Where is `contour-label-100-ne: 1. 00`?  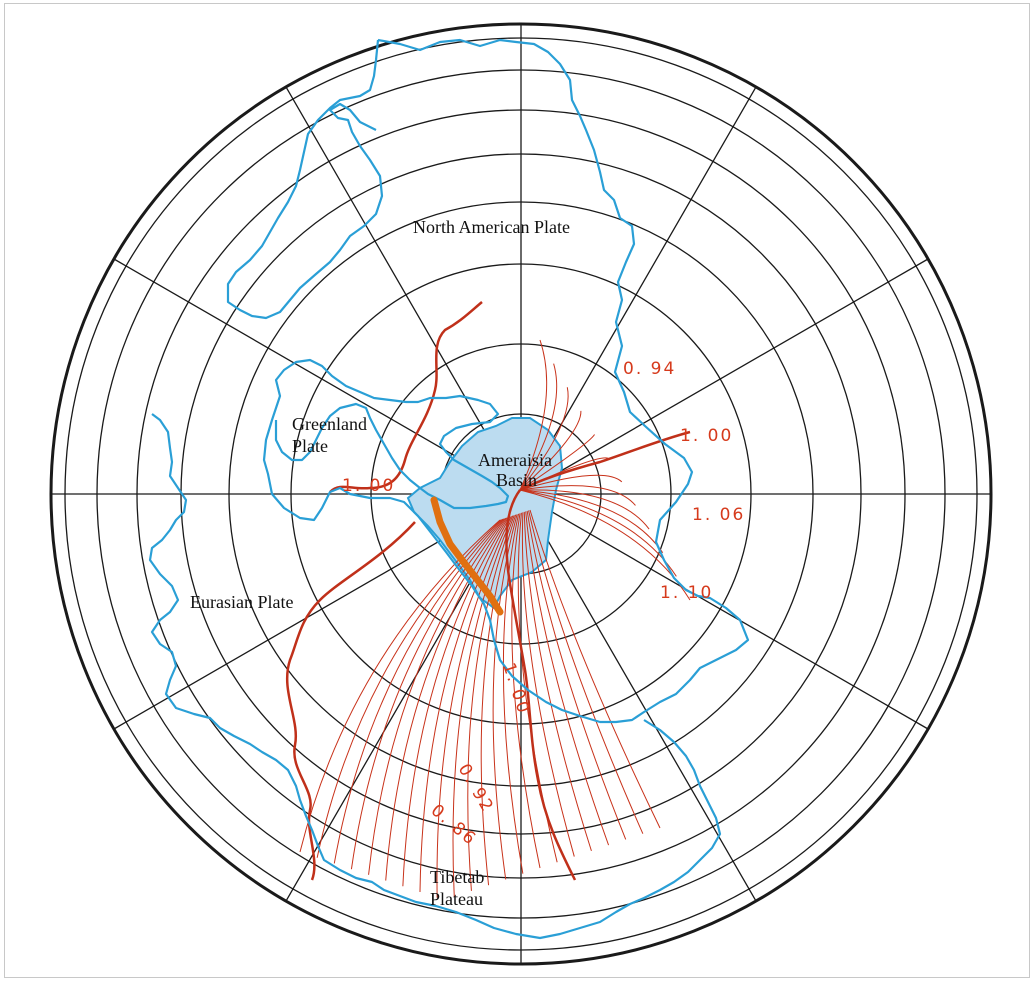
contour-label-100-ne: 1. 00 is located at coordinates (706, 436).